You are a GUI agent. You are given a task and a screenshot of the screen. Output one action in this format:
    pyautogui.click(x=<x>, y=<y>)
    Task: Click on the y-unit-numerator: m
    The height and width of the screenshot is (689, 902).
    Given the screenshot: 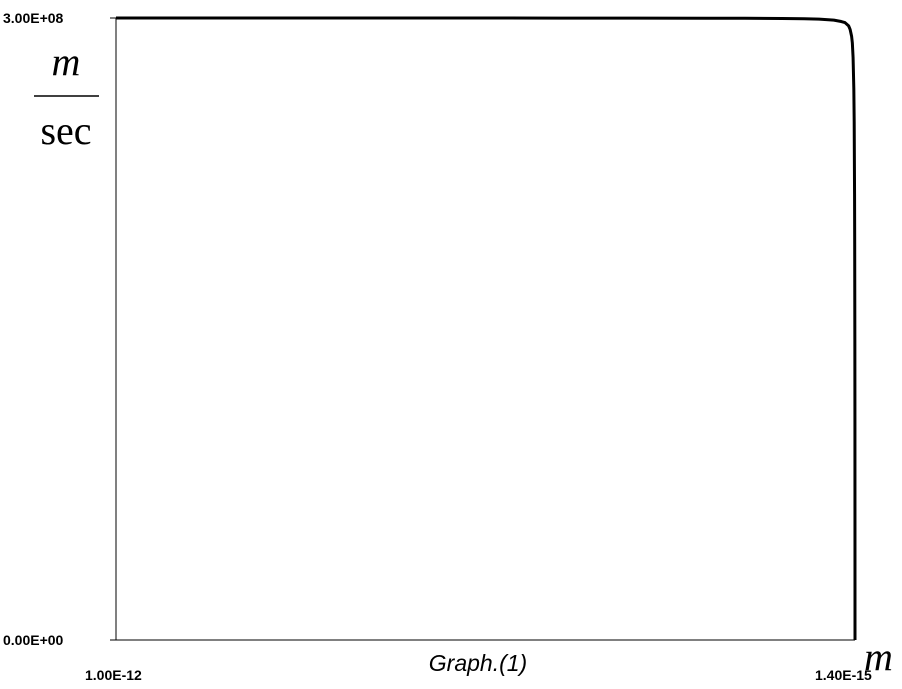 What is the action you would take?
    pyautogui.click(x=66, y=61)
    